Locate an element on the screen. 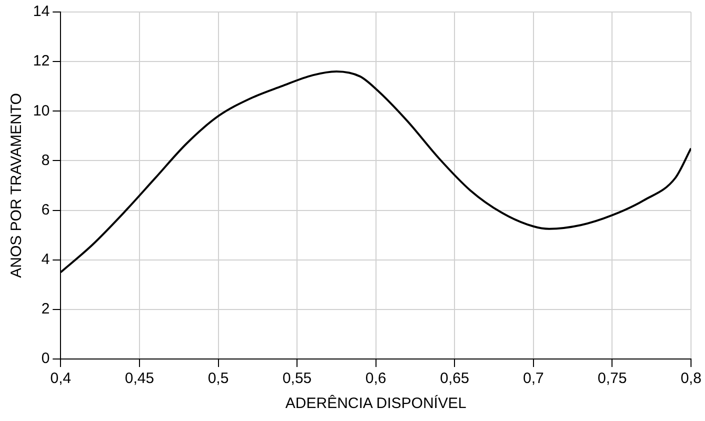  x-tick-label: 0,45 is located at coordinates (139, 379).